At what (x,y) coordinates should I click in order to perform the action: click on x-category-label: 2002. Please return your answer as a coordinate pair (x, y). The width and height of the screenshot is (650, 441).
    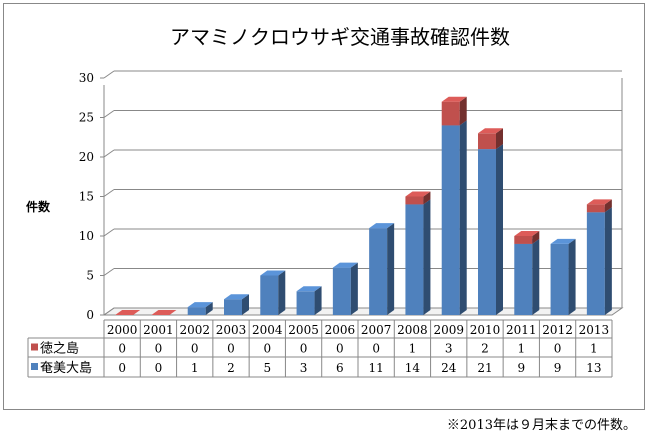
    Looking at the image, I should click on (194, 330).